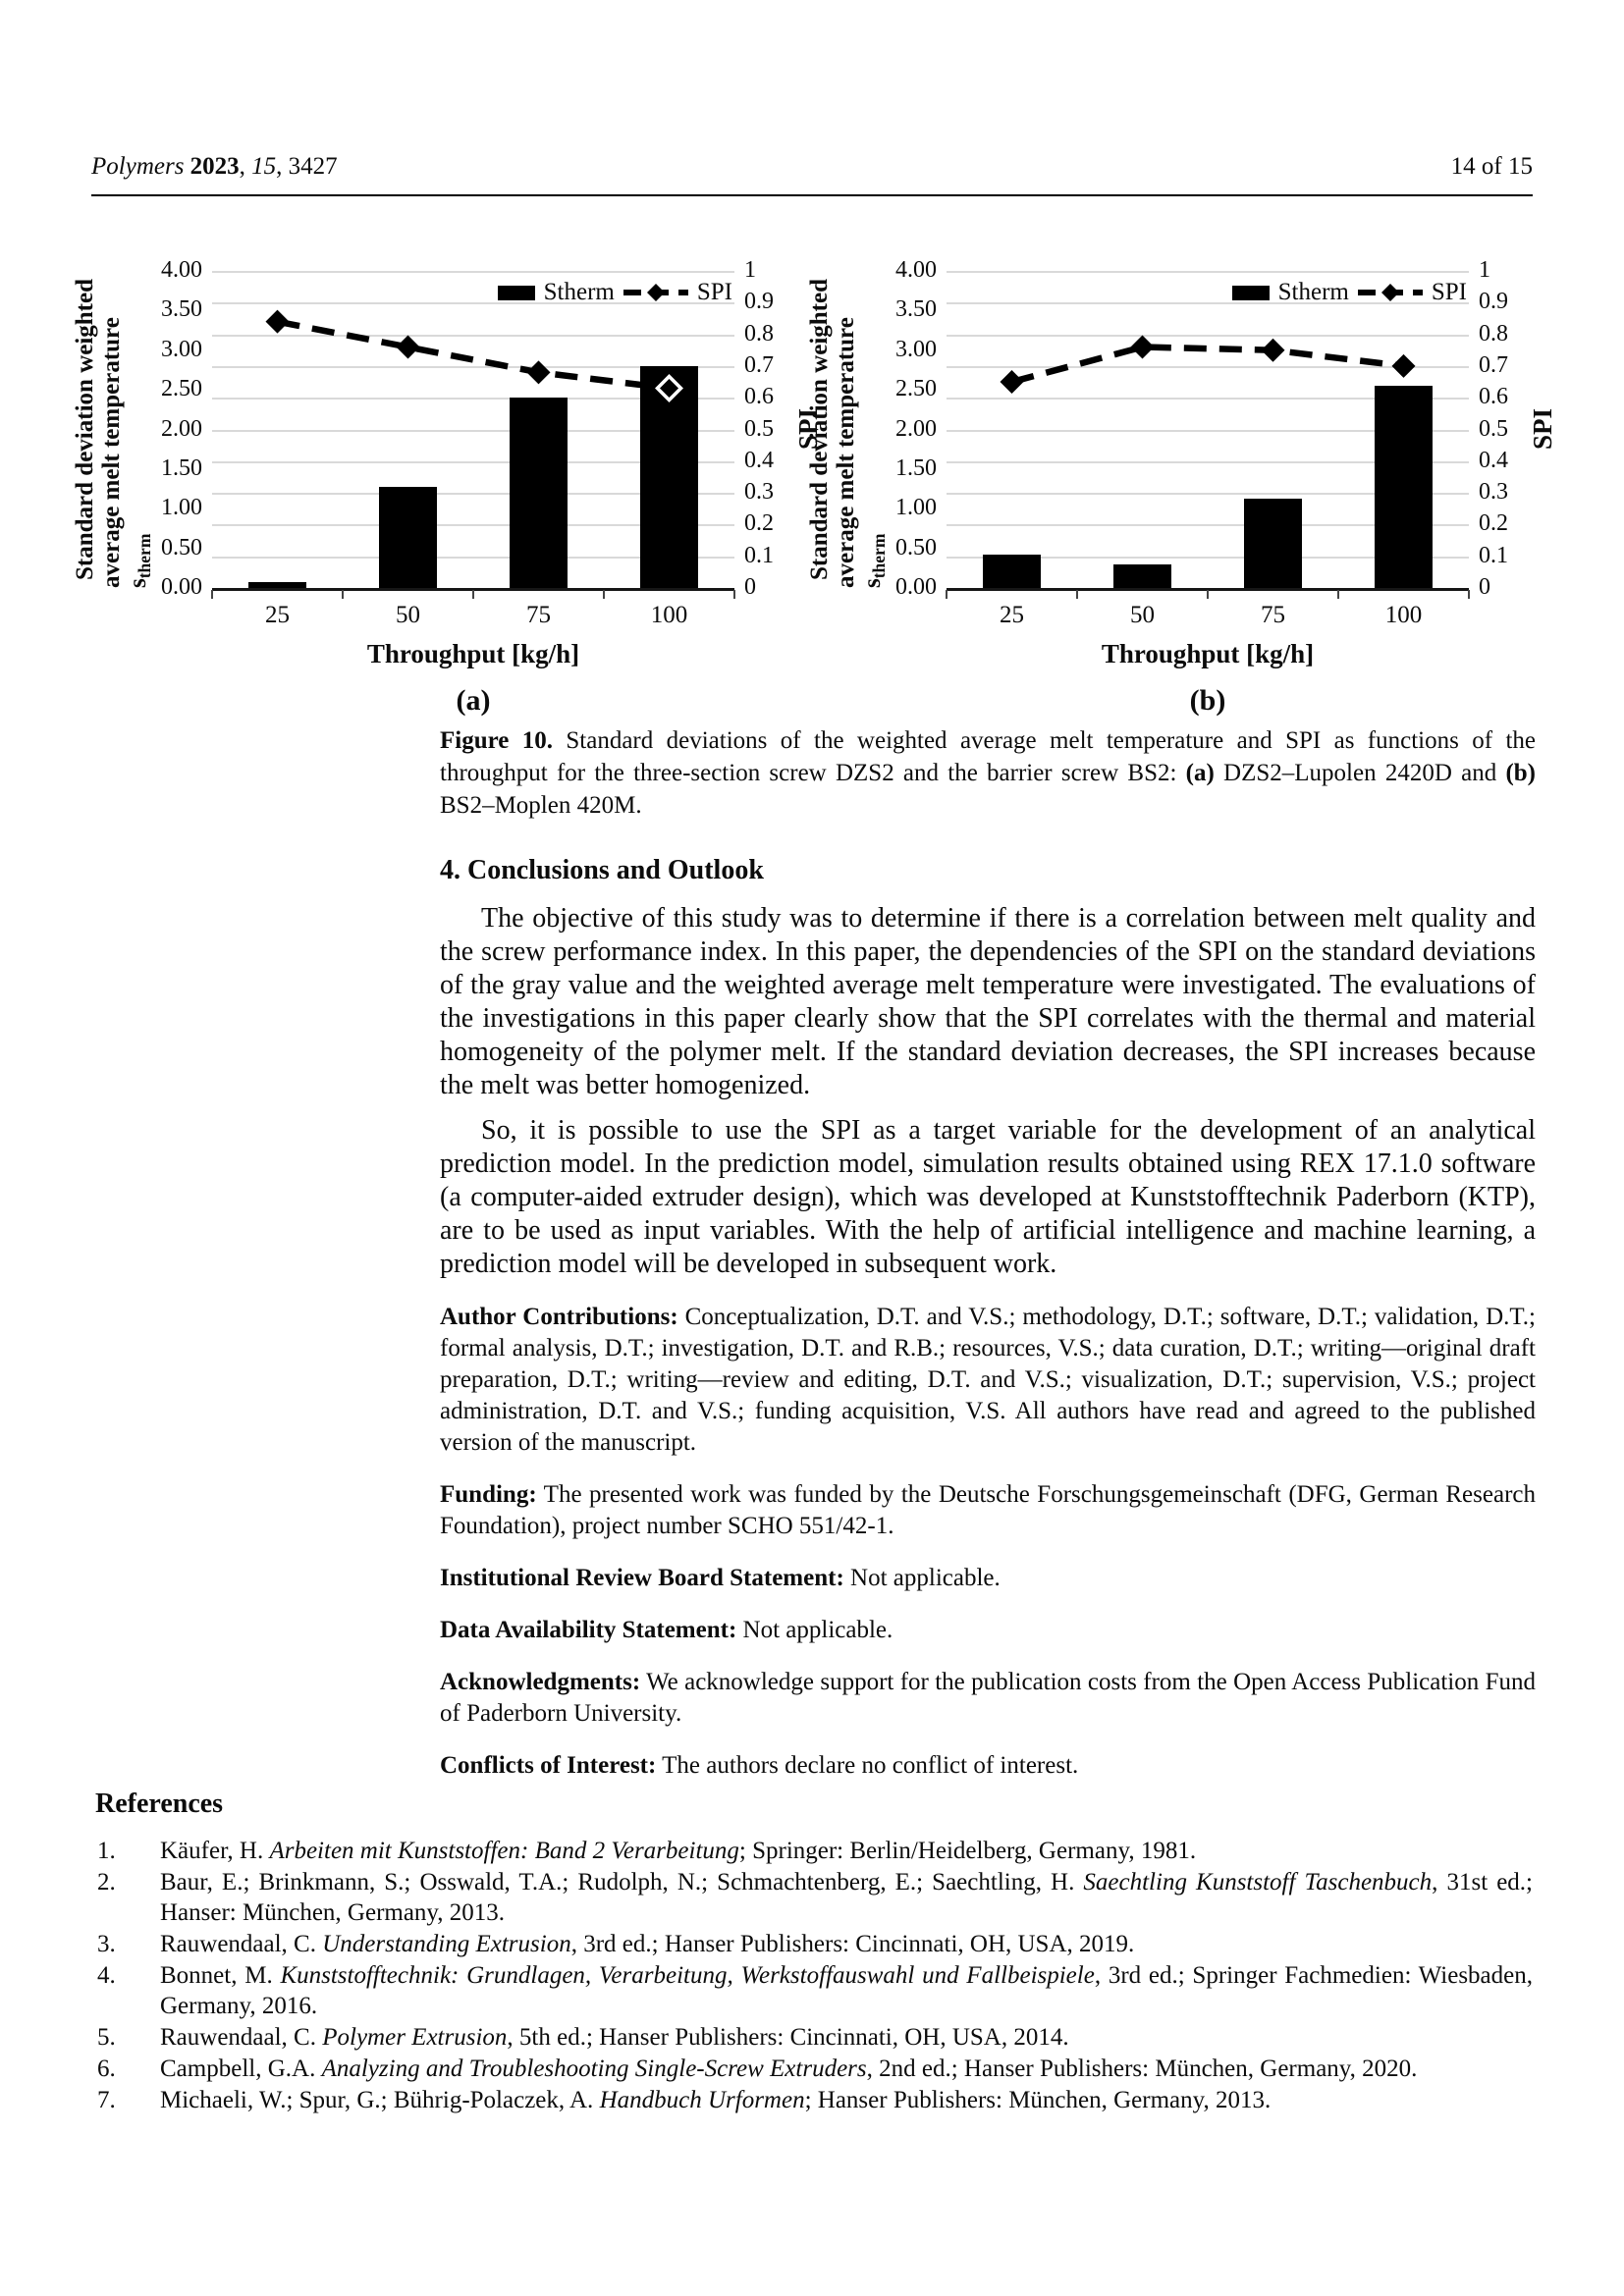 Image resolution: width=1624 pixels, height=2296 pixels. What do you see at coordinates (1313, 292) in the screenshot?
I see `legend-bar-label: Stherm` at bounding box center [1313, 292].